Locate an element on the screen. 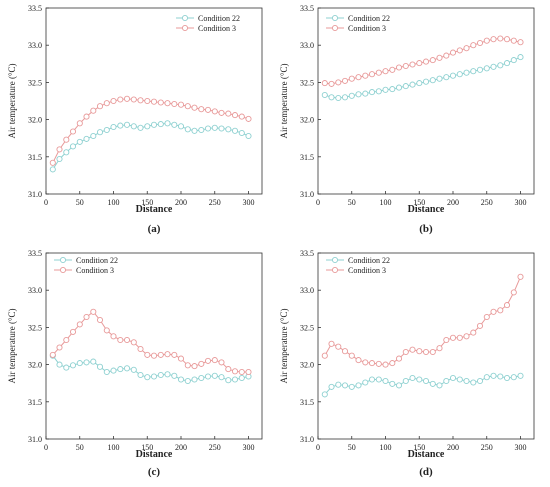 Image resolution: width=550 pixels, height=487 pixels. y-tick-label: 33.5 is located at coordinates (307, 253).